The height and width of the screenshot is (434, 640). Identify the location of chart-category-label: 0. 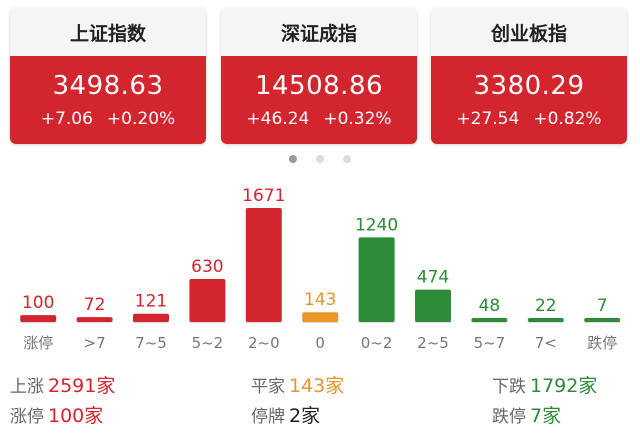
(320, 343).